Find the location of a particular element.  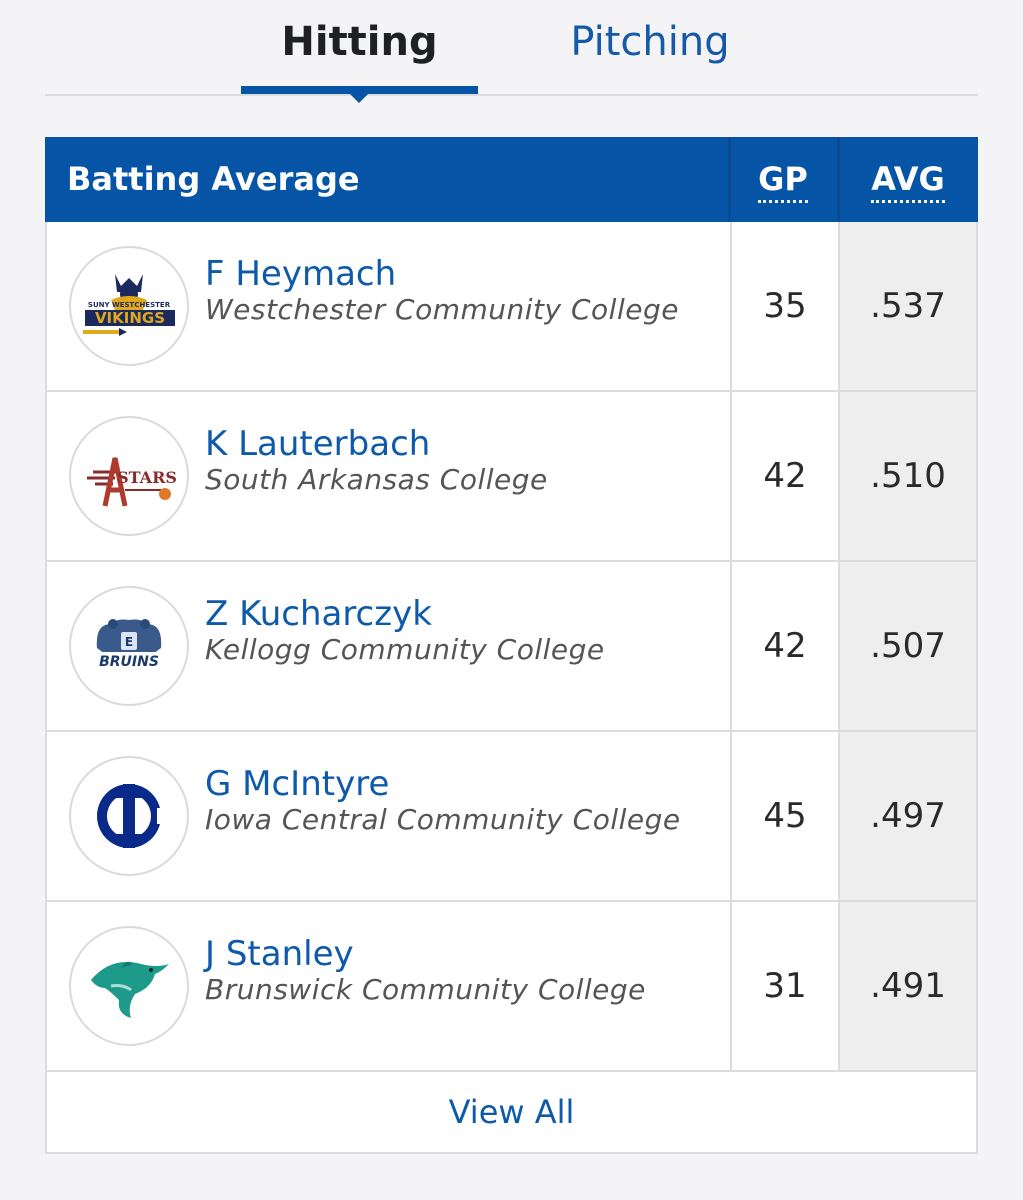

player-name-link: F Heymach is located at coordinates (301, 274).